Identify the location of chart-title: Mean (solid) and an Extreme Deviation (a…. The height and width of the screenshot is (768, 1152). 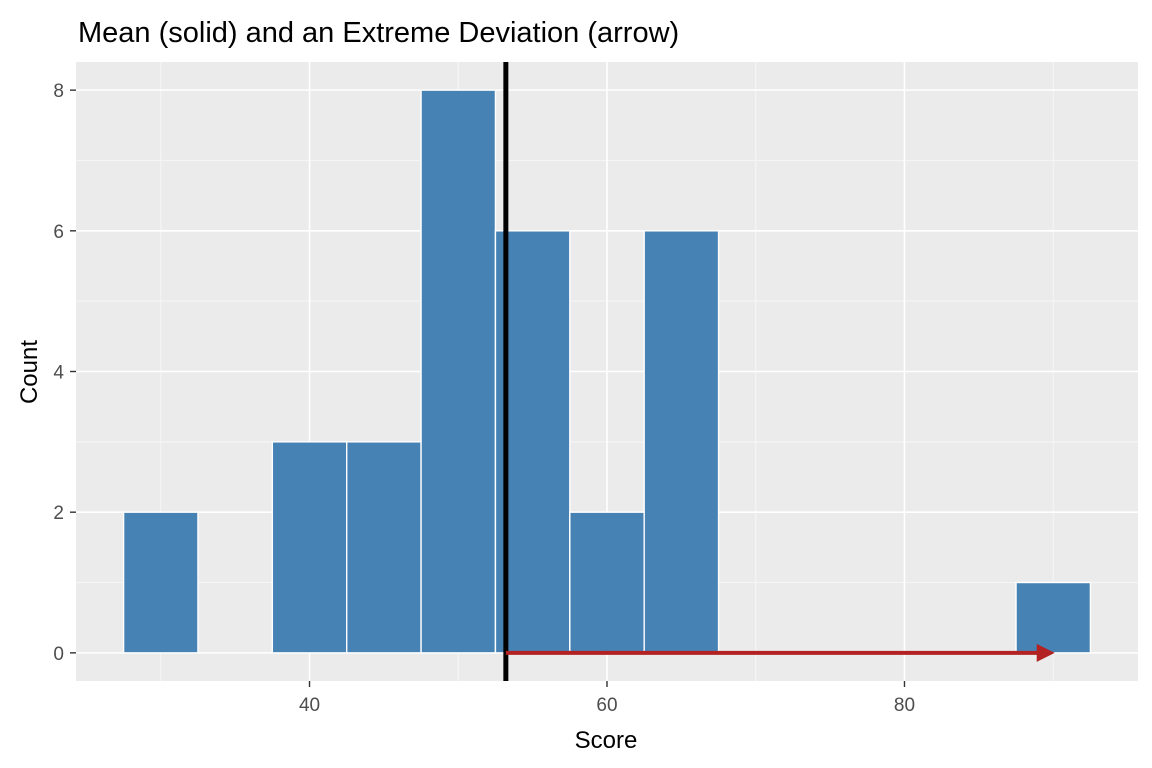
(378, 33).